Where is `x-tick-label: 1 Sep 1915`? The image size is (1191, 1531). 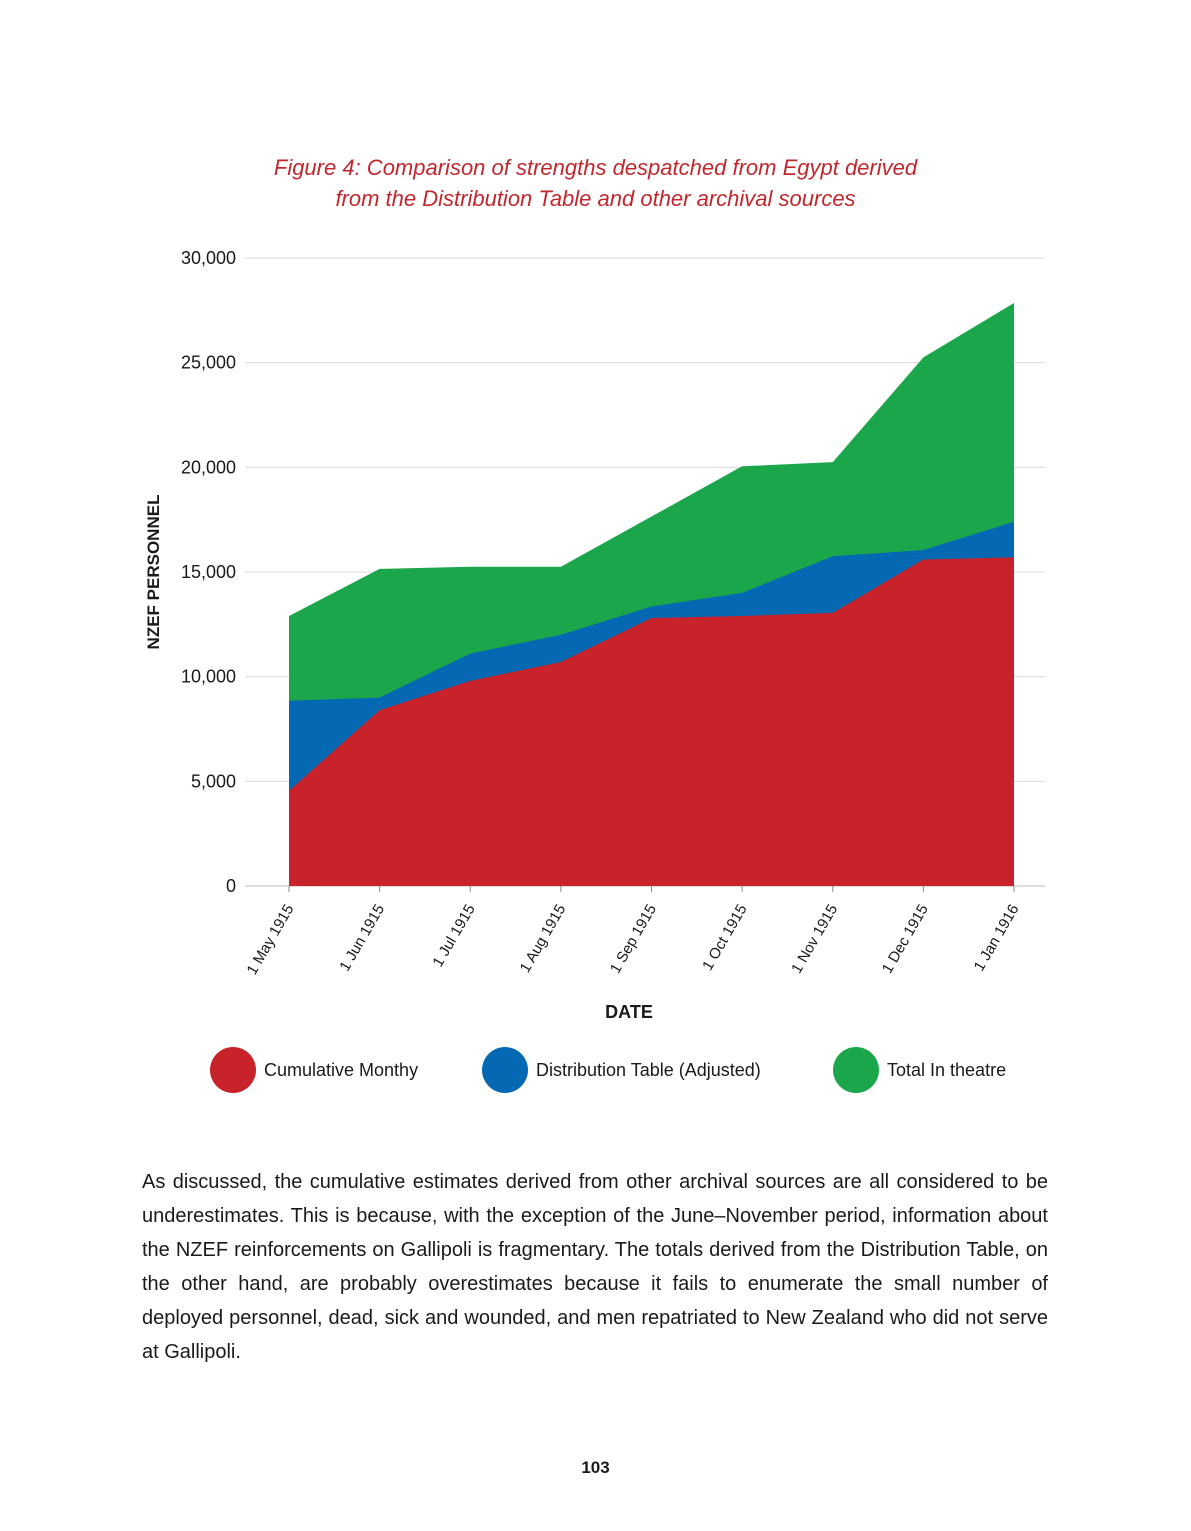
x-tick-label: 1 Sep 1915 is located at coordinates (633, 939).